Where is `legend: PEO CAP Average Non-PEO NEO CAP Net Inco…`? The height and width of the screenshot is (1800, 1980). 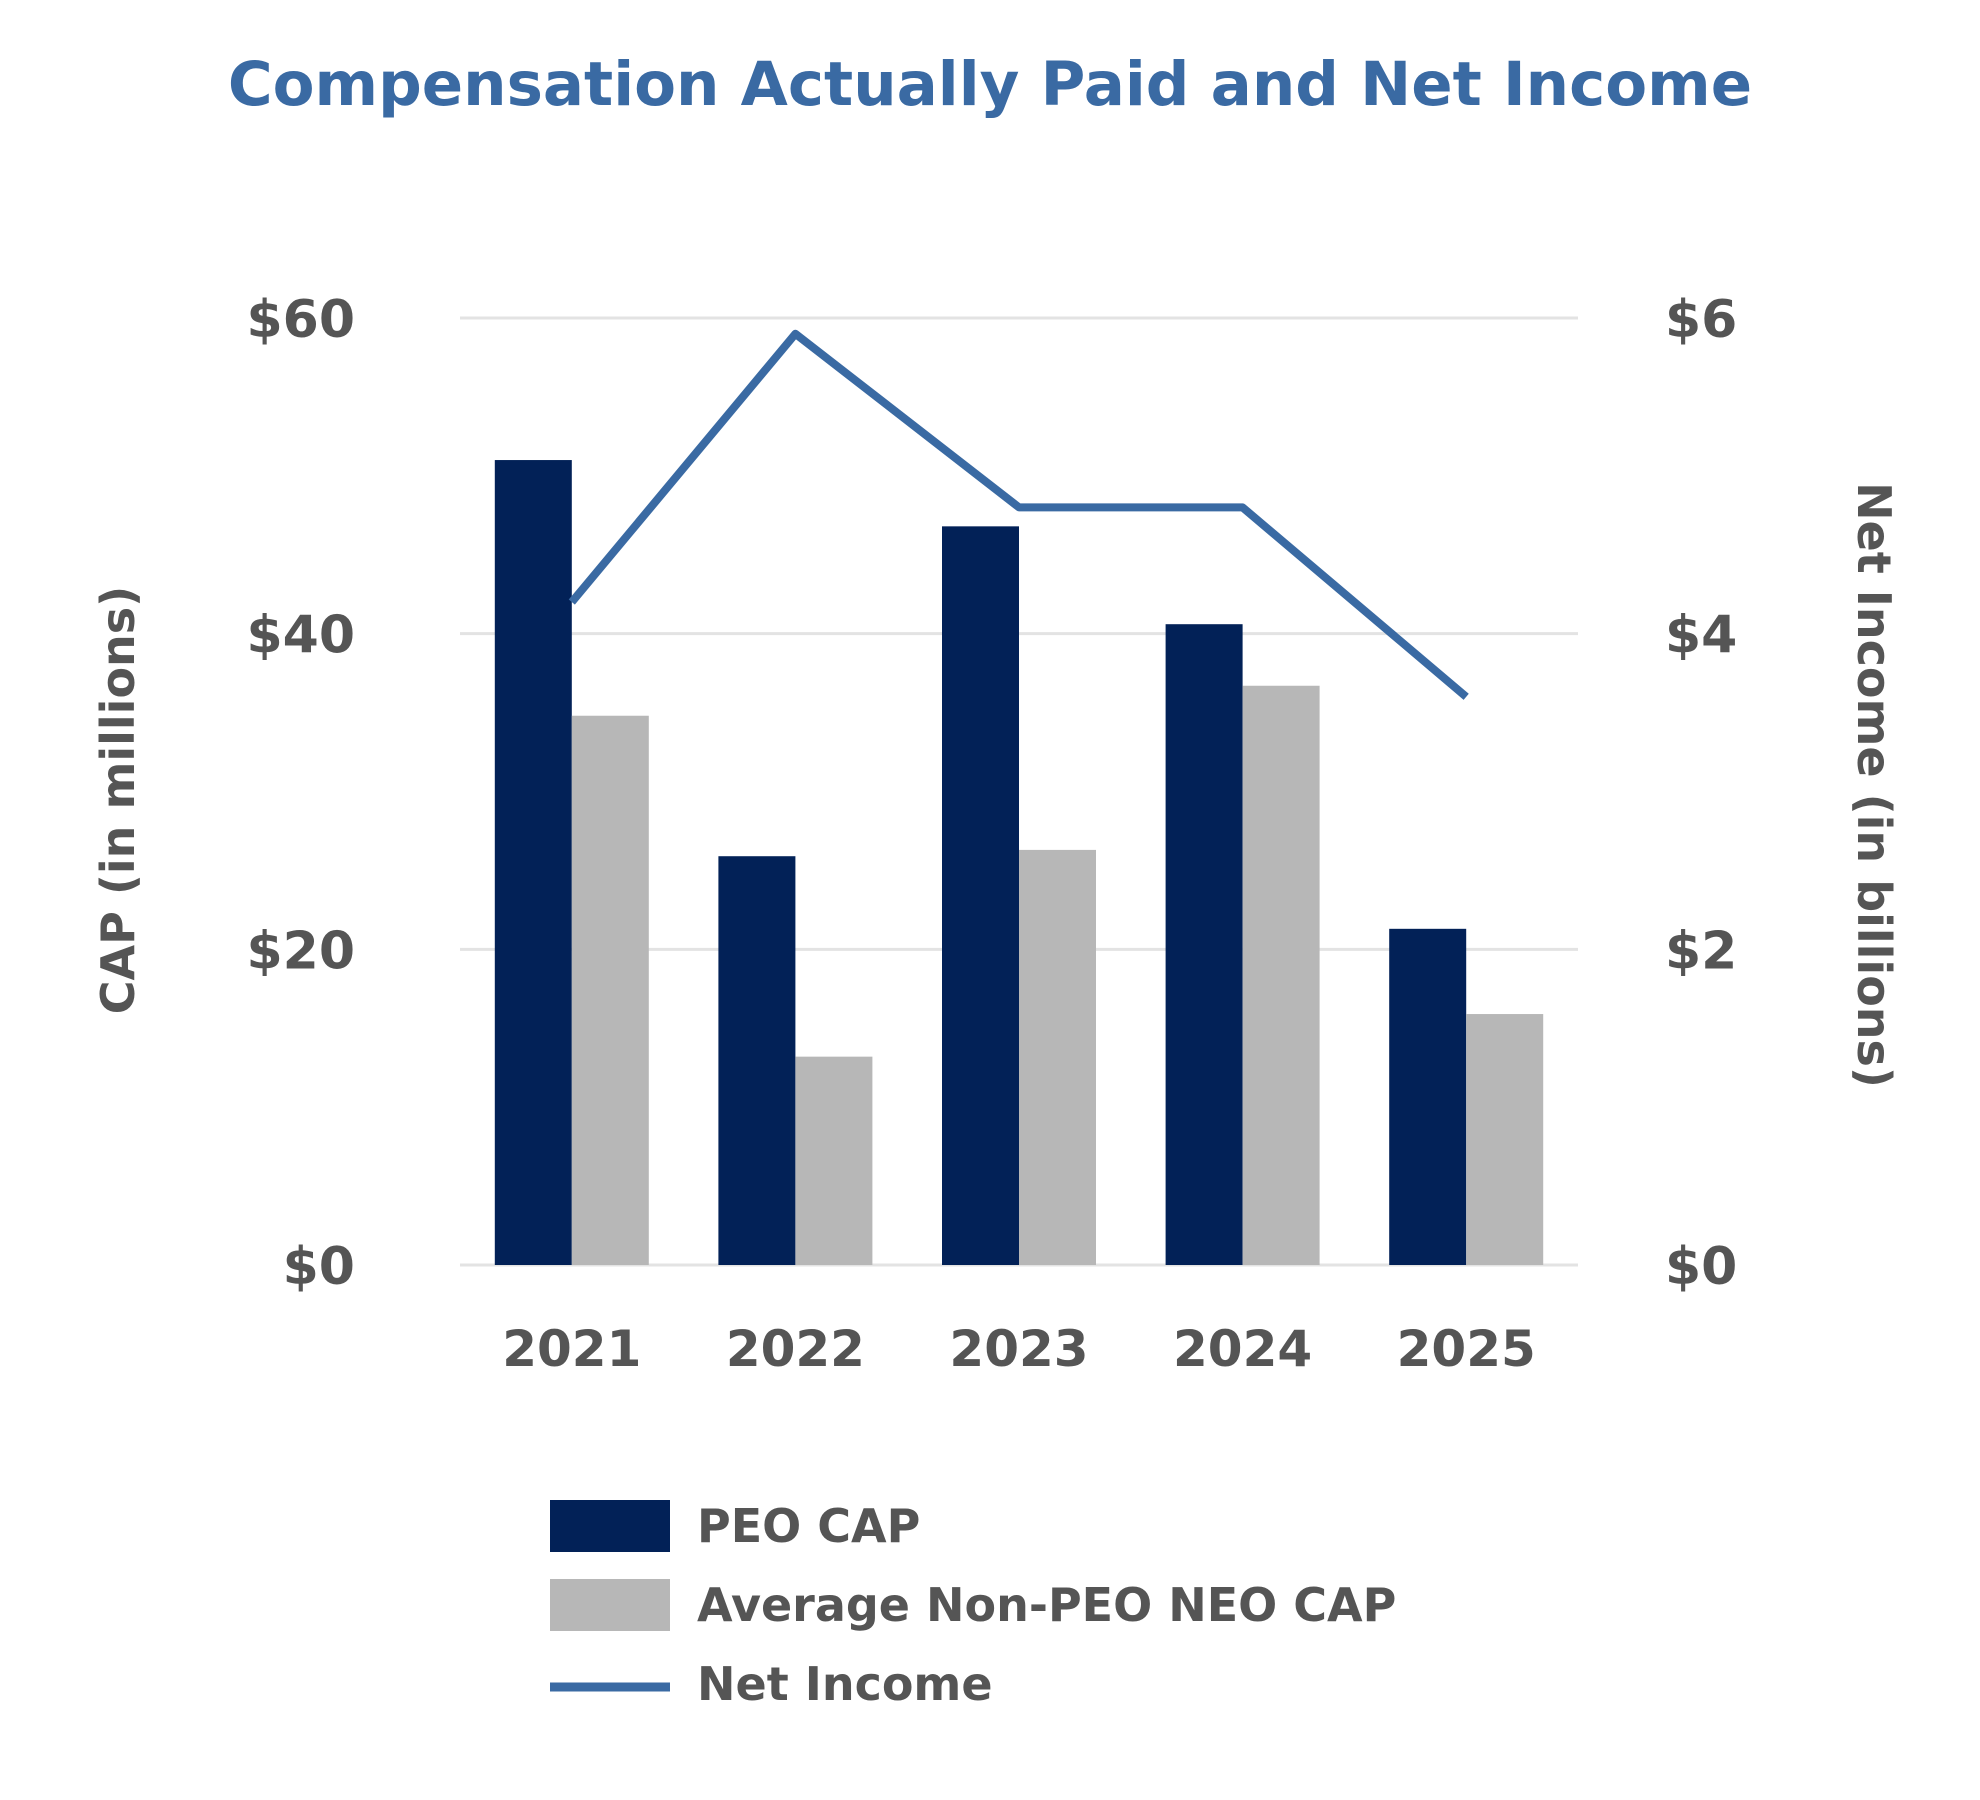
legend: PEO CAP Average Non-PEO NEO CAP Net Inco… is located at coordinates (973, 1605).